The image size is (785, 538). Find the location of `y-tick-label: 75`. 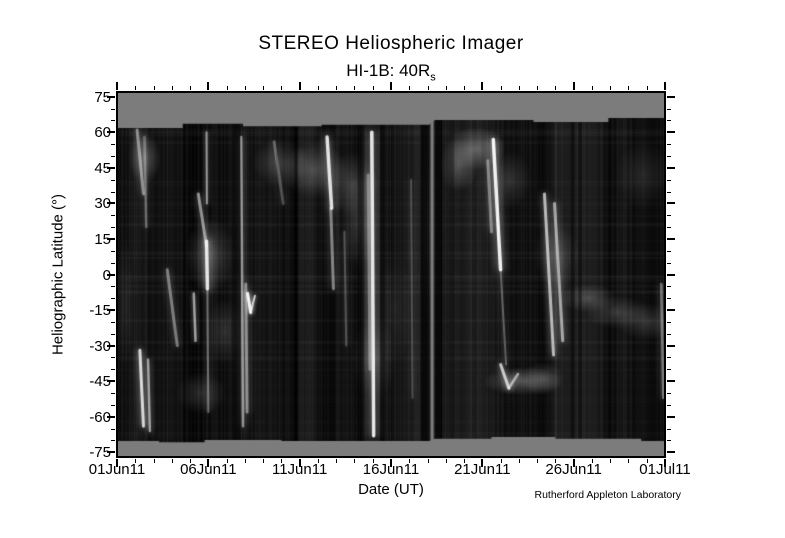

y-tick-label: 75 is located at coordinates (102, 97).